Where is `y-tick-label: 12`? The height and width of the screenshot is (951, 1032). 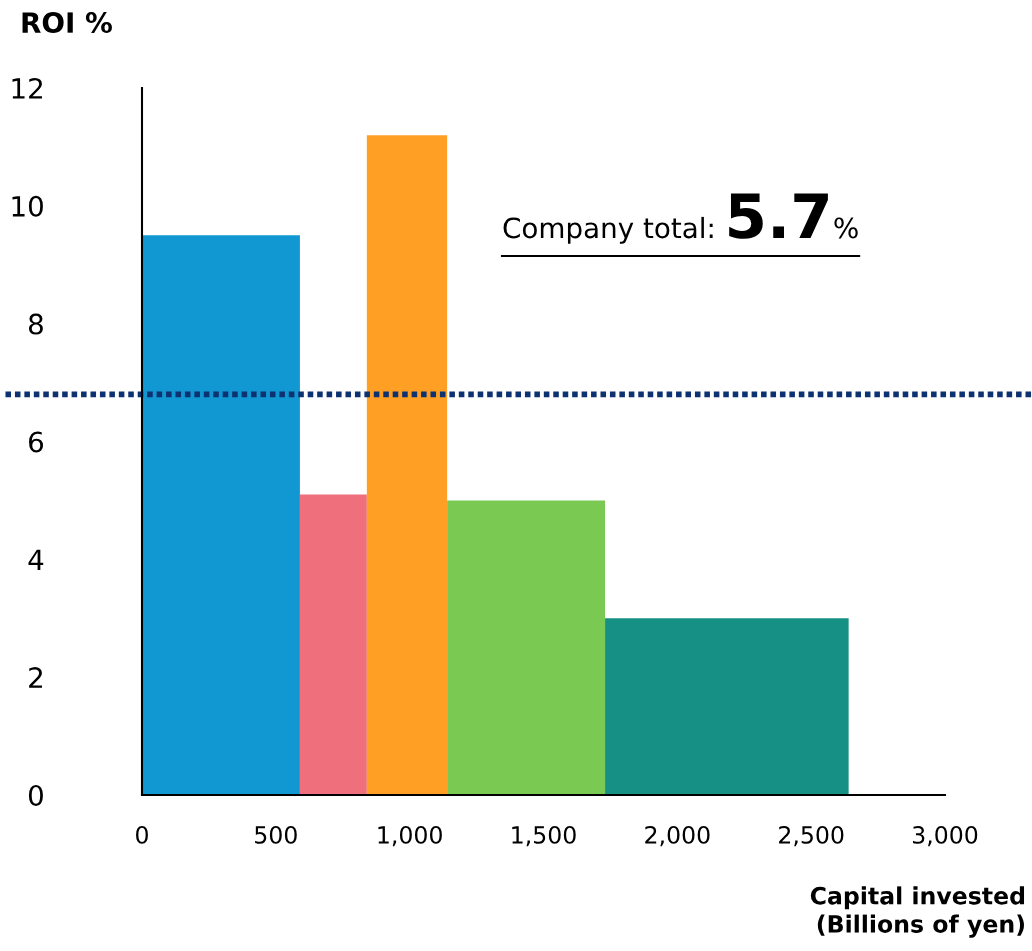 y-tick-label: 12 is located at coordinates (27, 88).